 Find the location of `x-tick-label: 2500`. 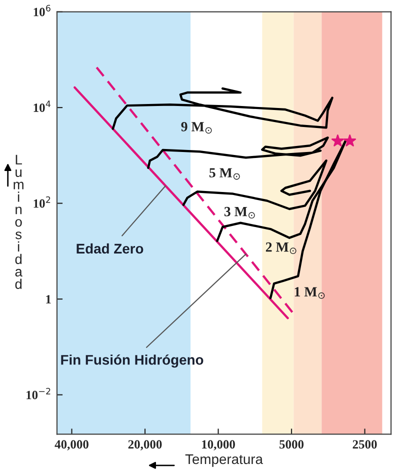

x-tick-label: 2500 is located at coordinates (364, 444).